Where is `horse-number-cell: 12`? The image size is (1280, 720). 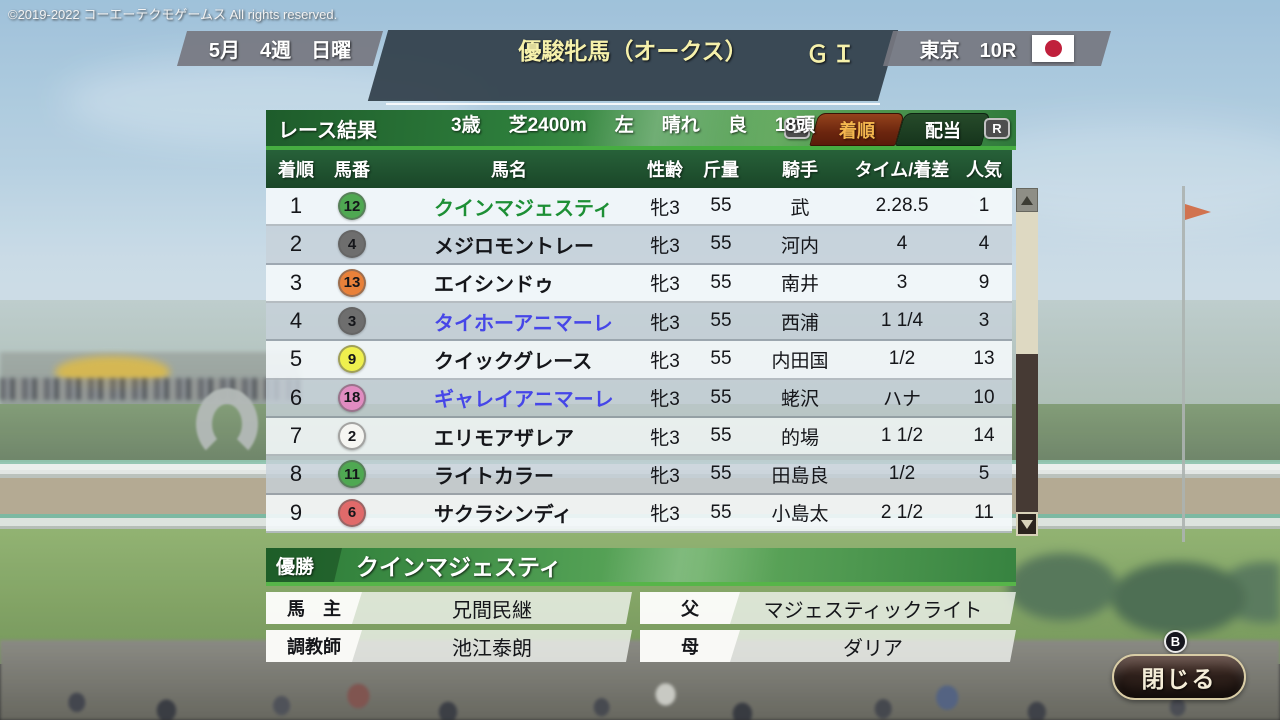
horse-number-cell: 12 is located at coordinates (352, 206).